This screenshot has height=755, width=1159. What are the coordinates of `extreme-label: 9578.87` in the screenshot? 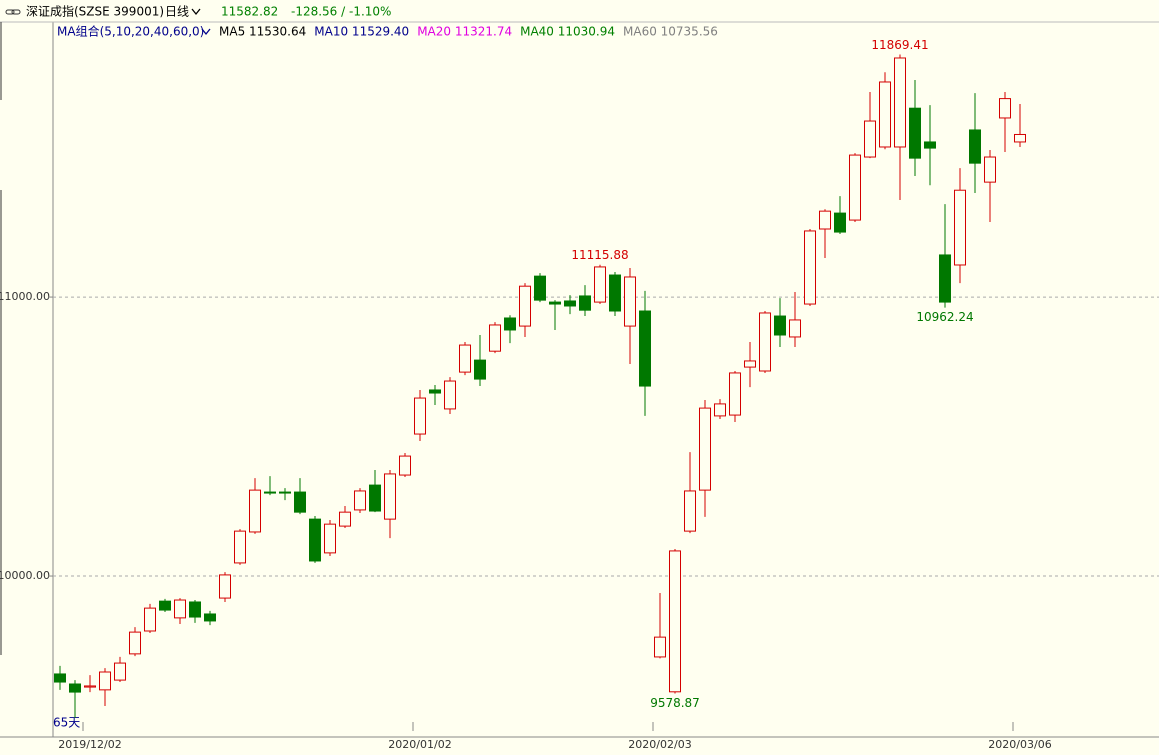 It's located at (675, 703).